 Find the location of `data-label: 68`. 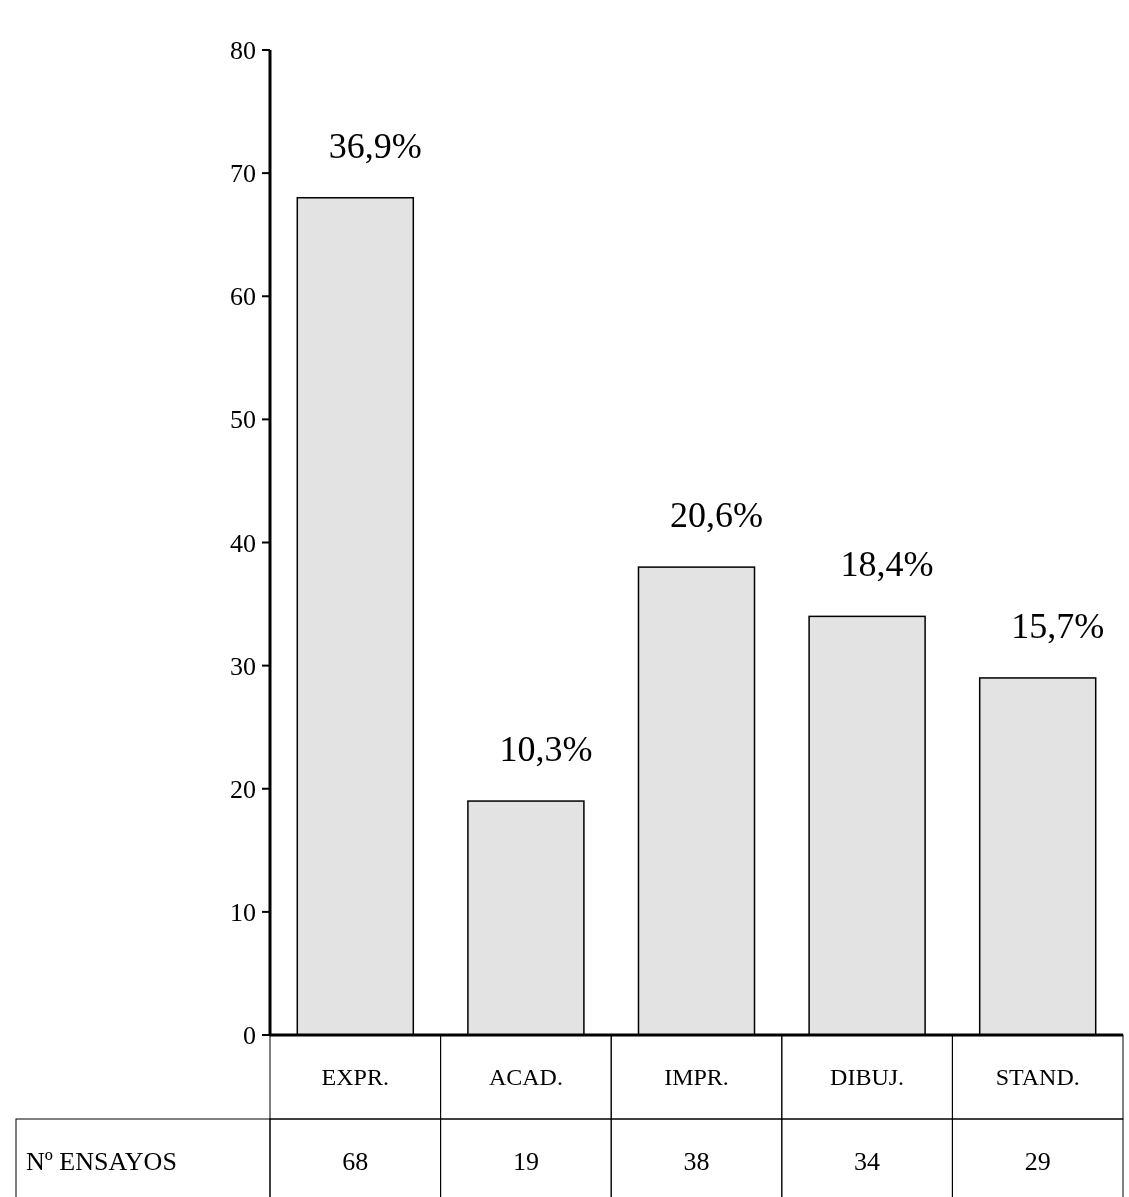

data-label: 68 is located at coordinates (355, 1162).